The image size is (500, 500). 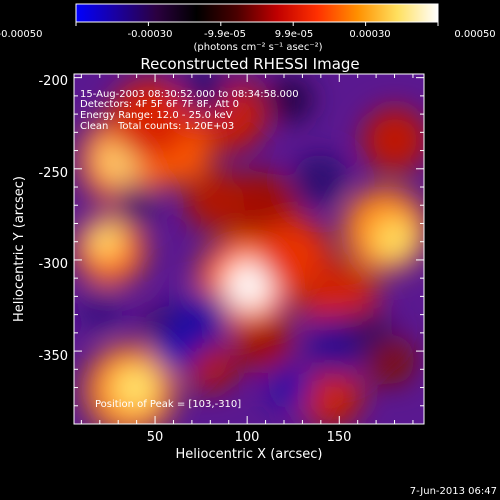 What do you see at coordinates (249, 64) in the screenshot?
I see `plot-title: Reconstructed RHESSI Image` at bounding box center [249, 64].